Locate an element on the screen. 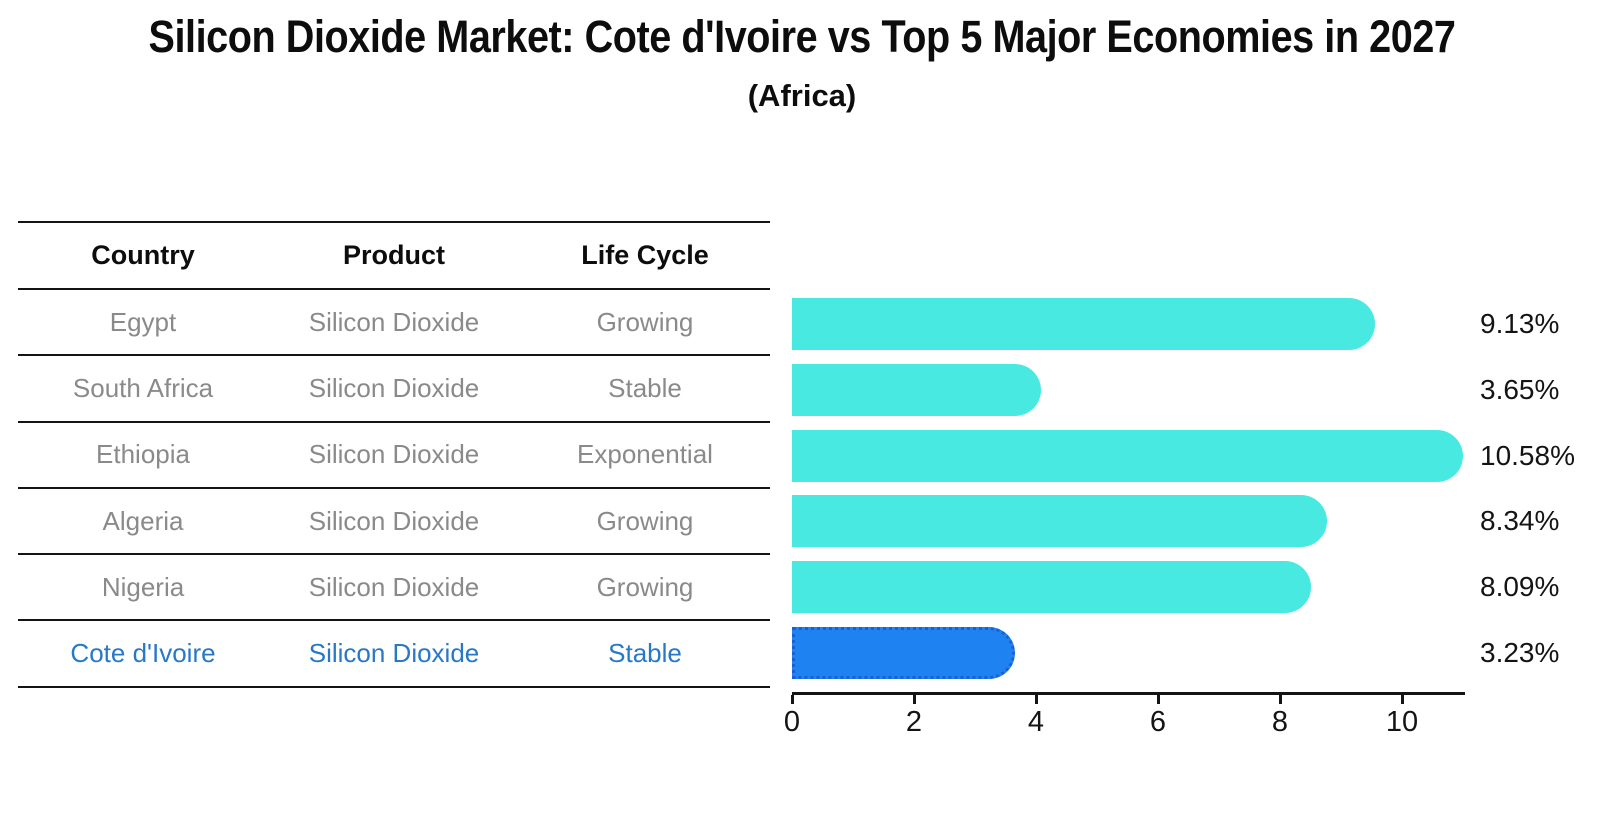 The width and height of the screenshot is (1604, 823). table-header-row: Country Product Life Cycle is located at coordinates (394, 255).